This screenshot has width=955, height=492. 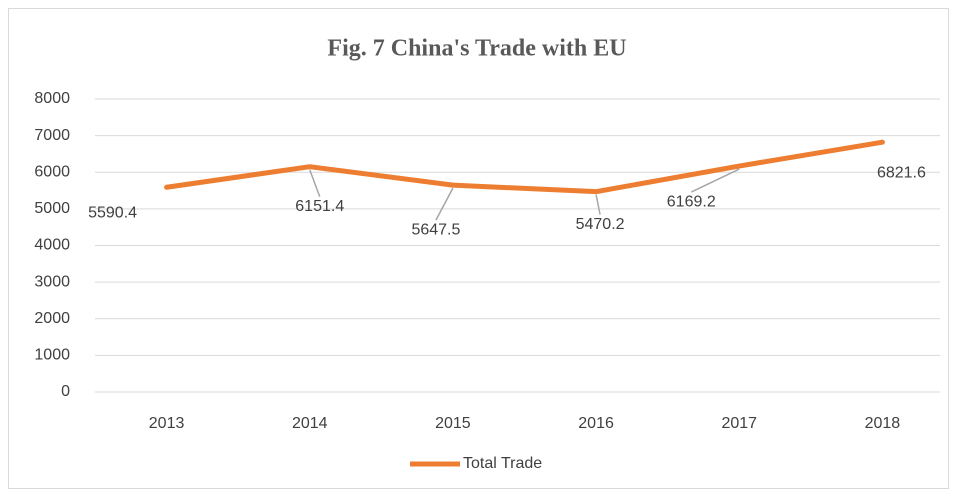 What do you see at coordinates (600, 224) in the screenshot?
I see `data-label: 5470.2` at bounding box center [600, 224].